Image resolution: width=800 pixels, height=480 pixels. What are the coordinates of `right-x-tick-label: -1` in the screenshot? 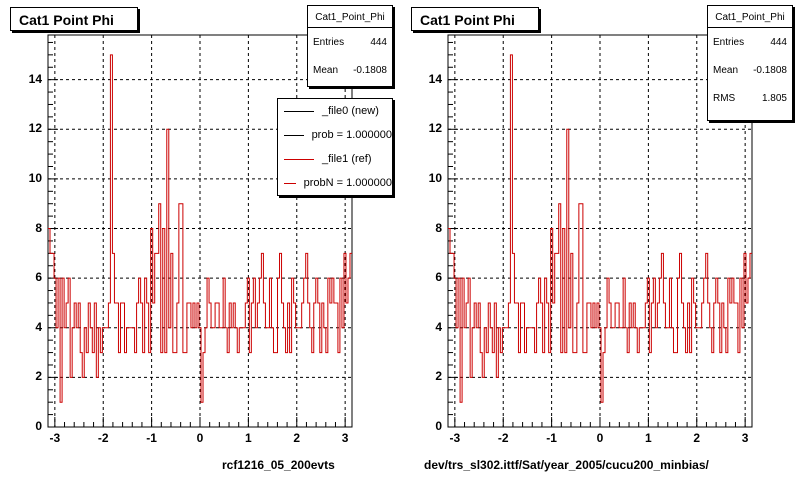 It's located at (551, 438).